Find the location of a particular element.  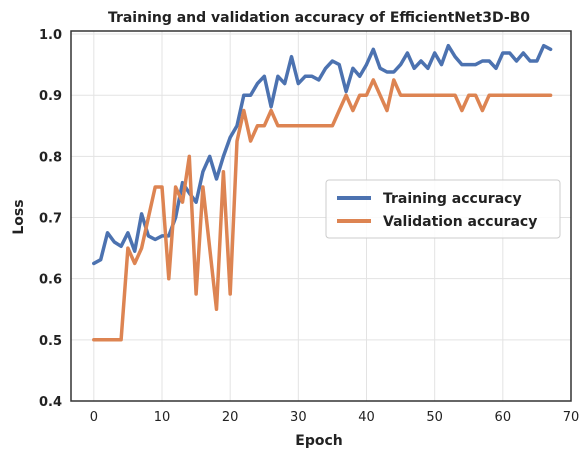

x-tick-label: 60 is located at coordinates (503, 417).